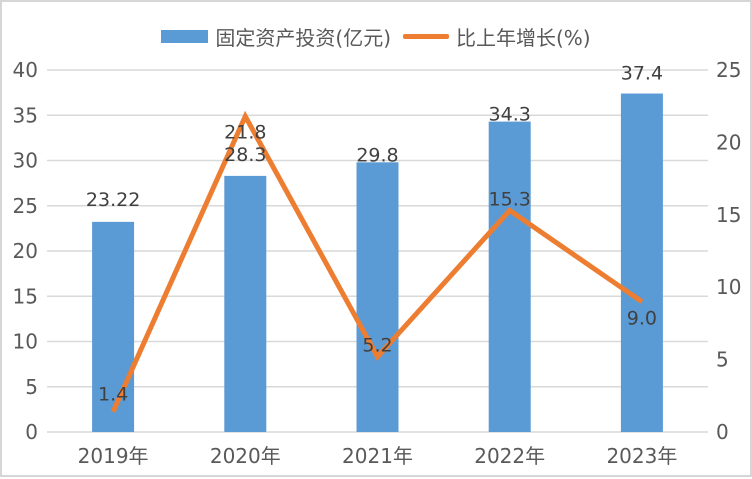 The width and height of the screenshot is (752, 479). What do you see at coordinates (25, 206) in the screenshot?
I see `left-axis-tick: 25` at bounding box center [25, 206].